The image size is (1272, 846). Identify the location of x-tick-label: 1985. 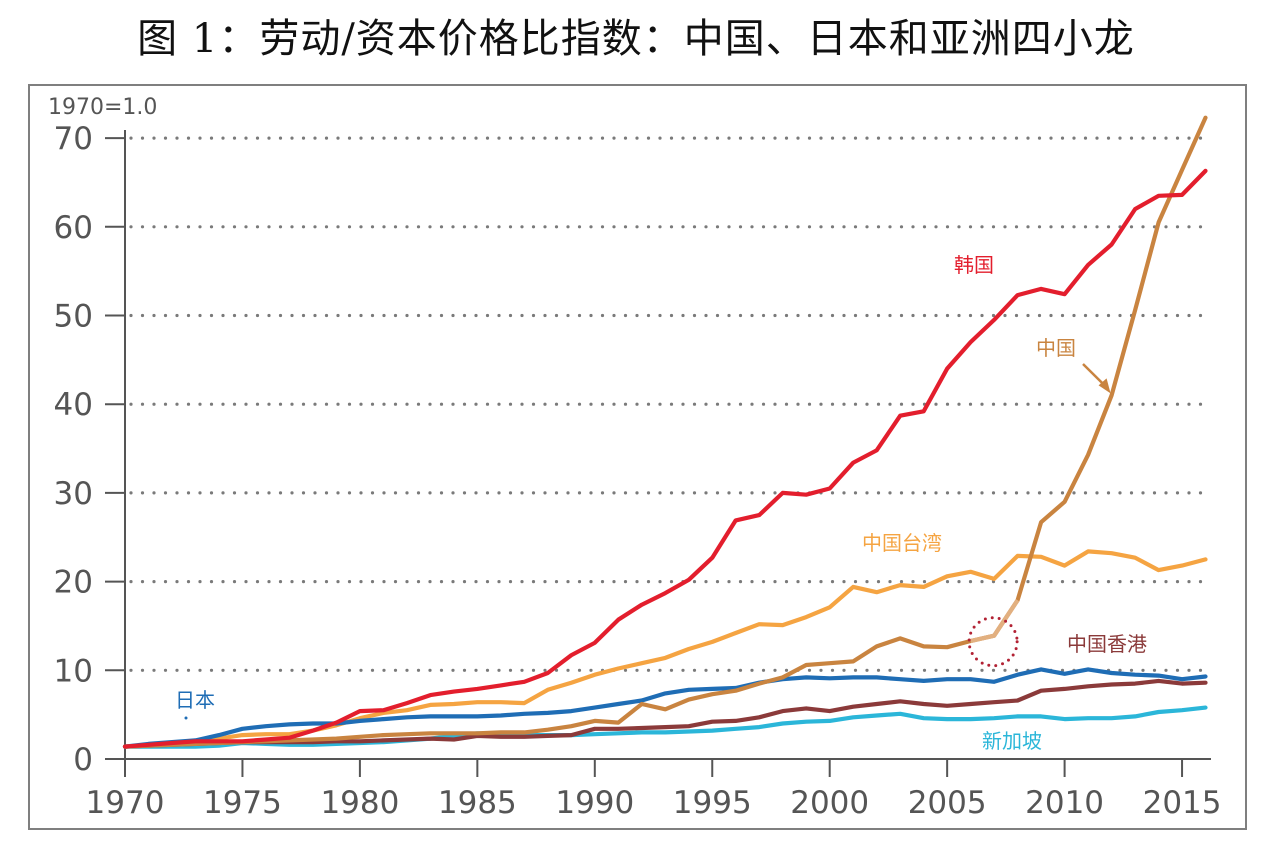
(477, 803).